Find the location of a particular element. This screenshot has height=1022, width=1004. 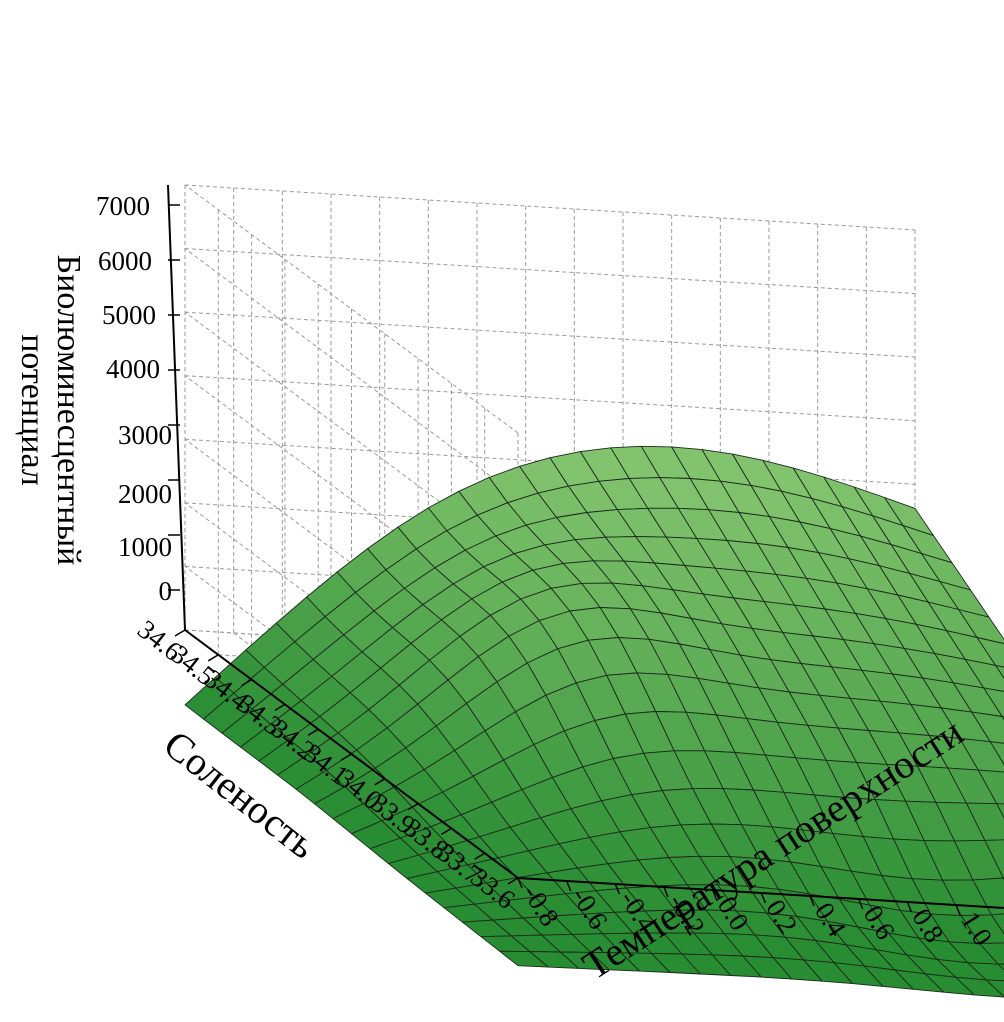

z-tick-2000: 2000 is located at coordinates (145, 494).